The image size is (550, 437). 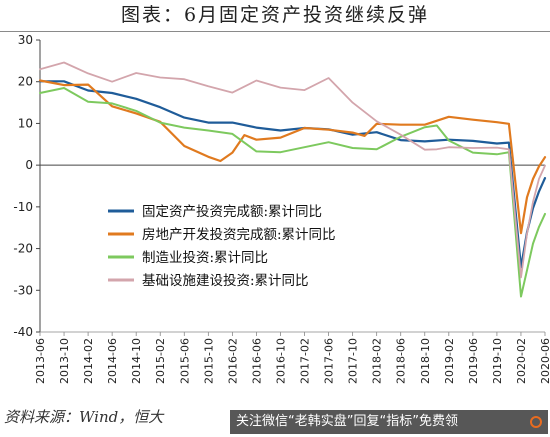 I want to click on x-tick-label: 2015-02, so click(x=160, y=361).